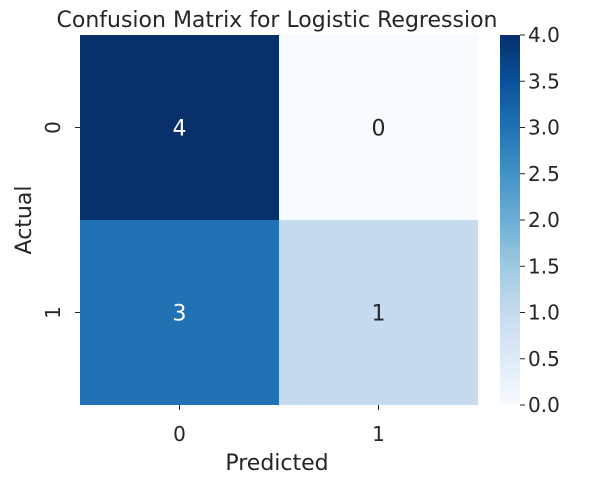 The height and width of the screenshot is (480, 607). I want to click on colorbar-tick-label: 4.0, so click(544, 35).